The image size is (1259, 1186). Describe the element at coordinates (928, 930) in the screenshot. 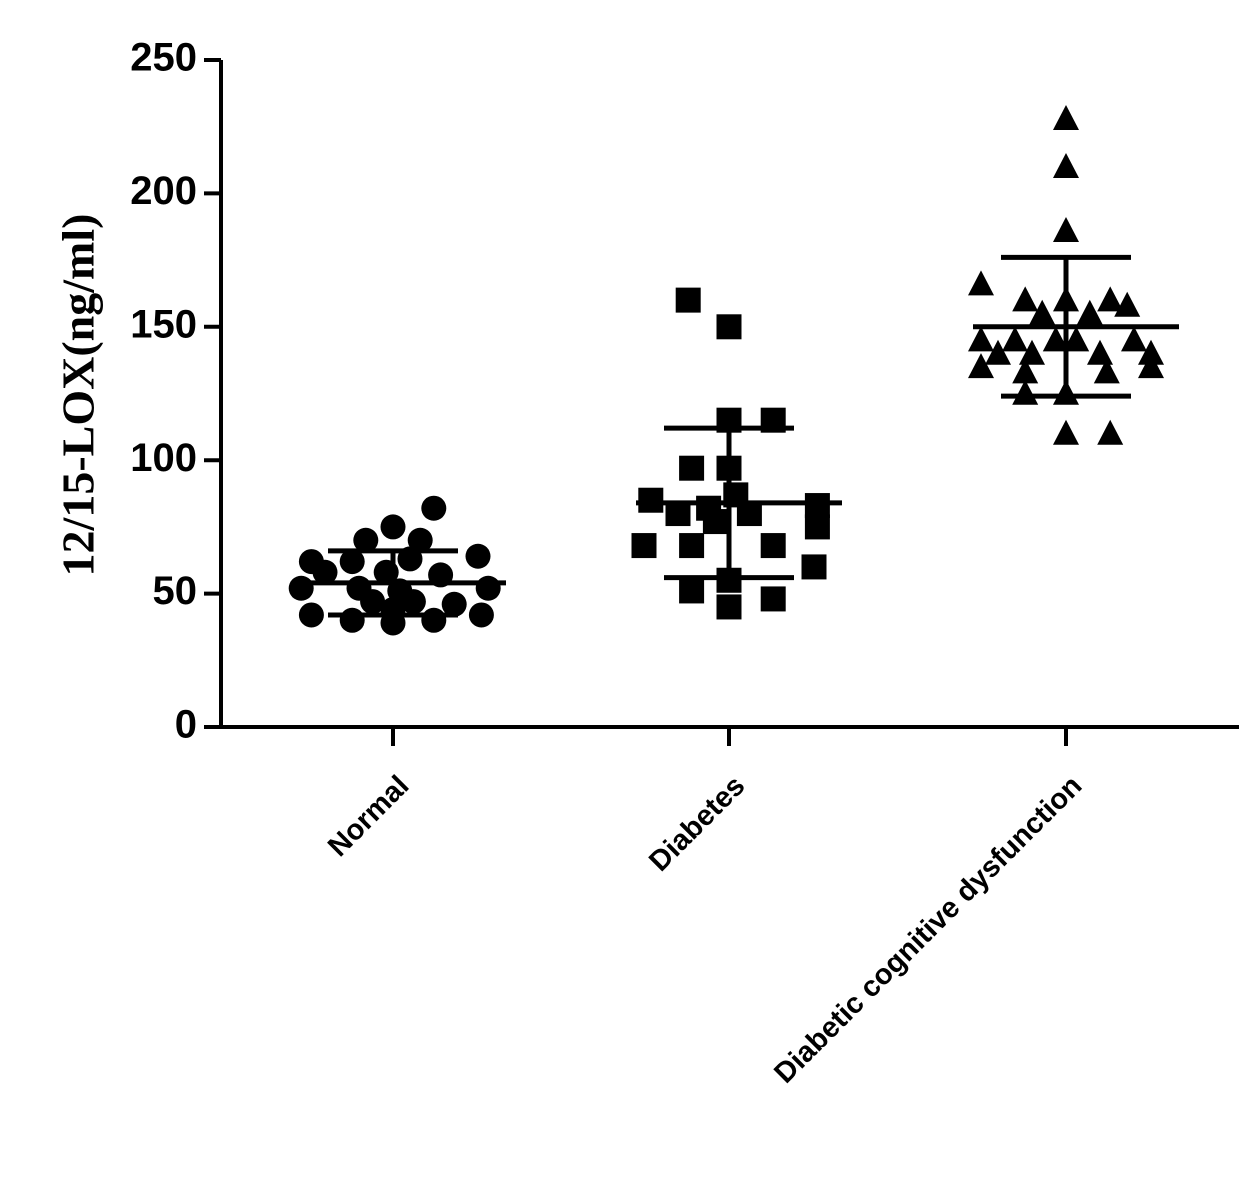

I see `x-category-label: Diabetic cognitive dysfunction` at that location.